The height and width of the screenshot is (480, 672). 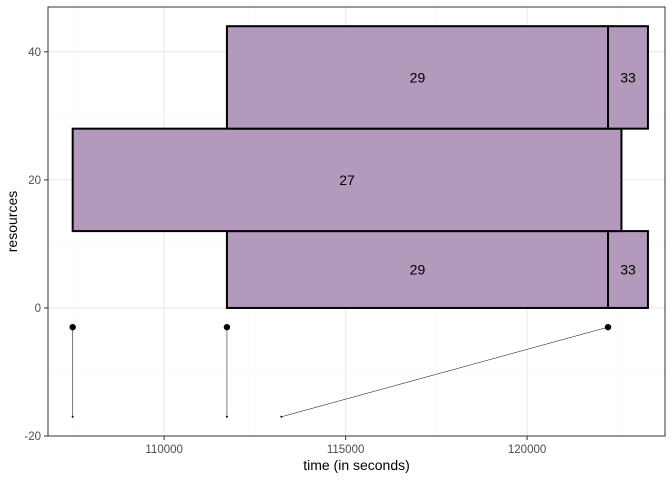 I want to click on y-tick-label: 0, so click(x=38, y=309).